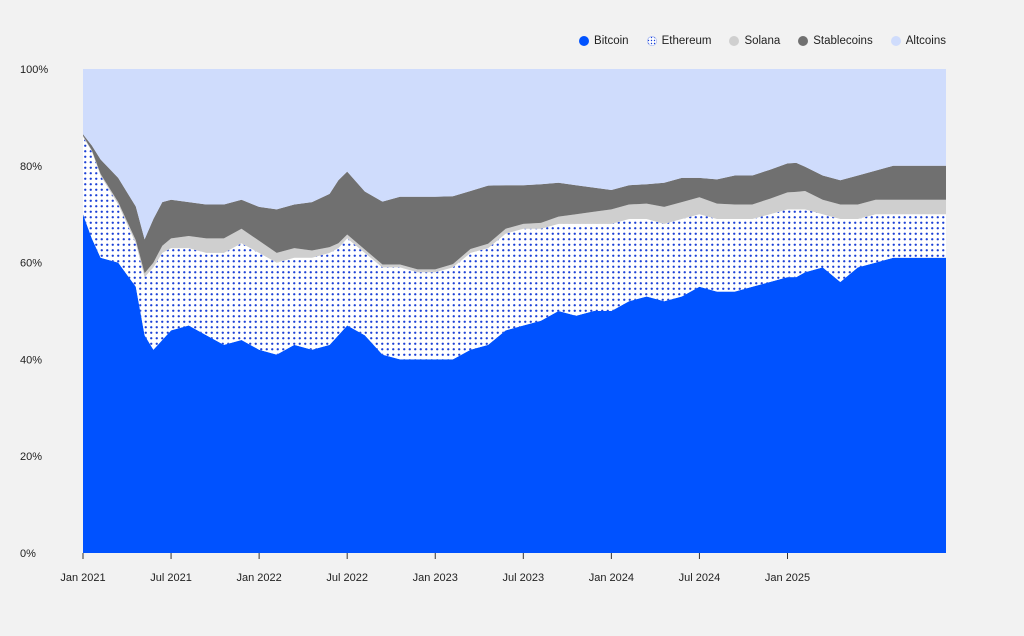 This screenshot has height=636, width=1024. I want to click on y-tick-label: 100%, so click(34, 70).